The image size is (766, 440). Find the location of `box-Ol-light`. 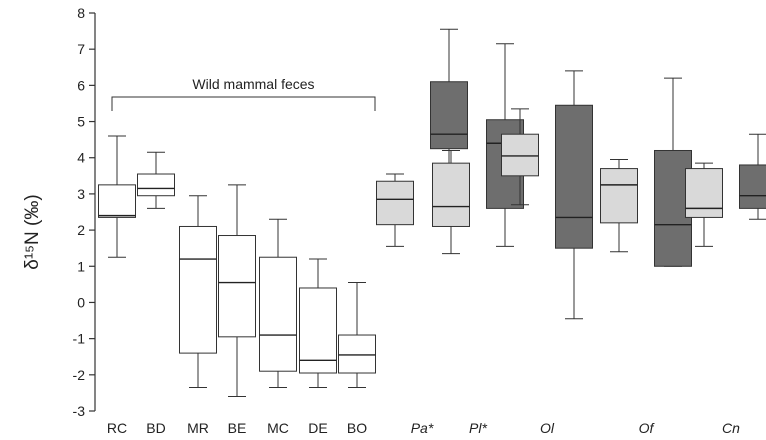

box-Ol-light is located at coordinates (520, 157).